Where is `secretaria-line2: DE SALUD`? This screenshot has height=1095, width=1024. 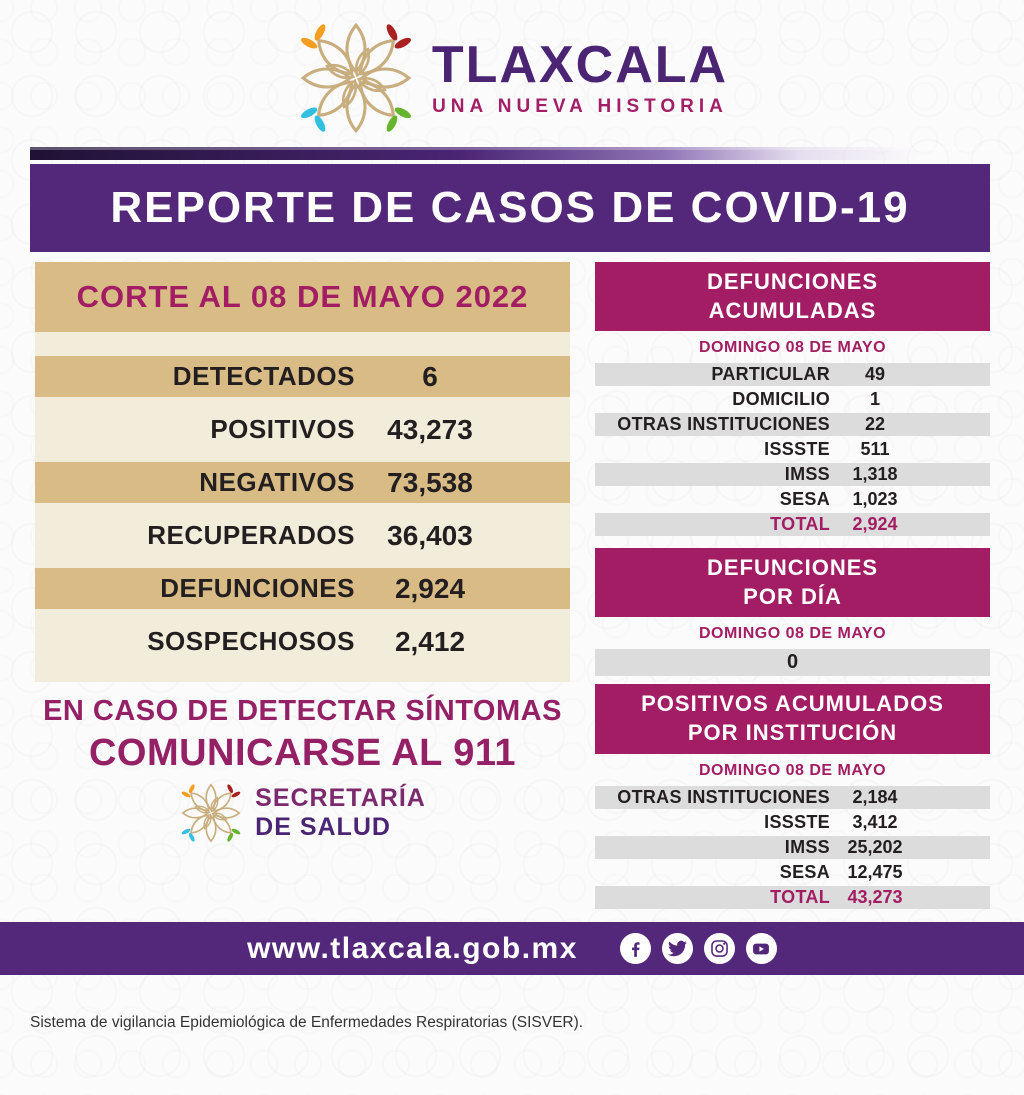 secretaria-line2: DE SALUD is located at coordinates (323, 827).